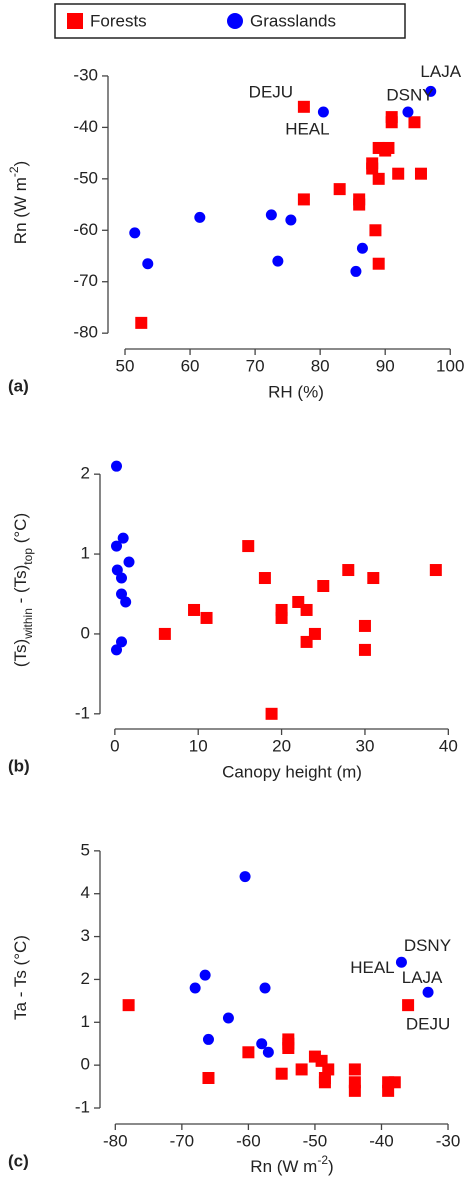 This screenshot has width=466, height=1197. I want to click on point-annotation: HEAL, so click(372, 967).